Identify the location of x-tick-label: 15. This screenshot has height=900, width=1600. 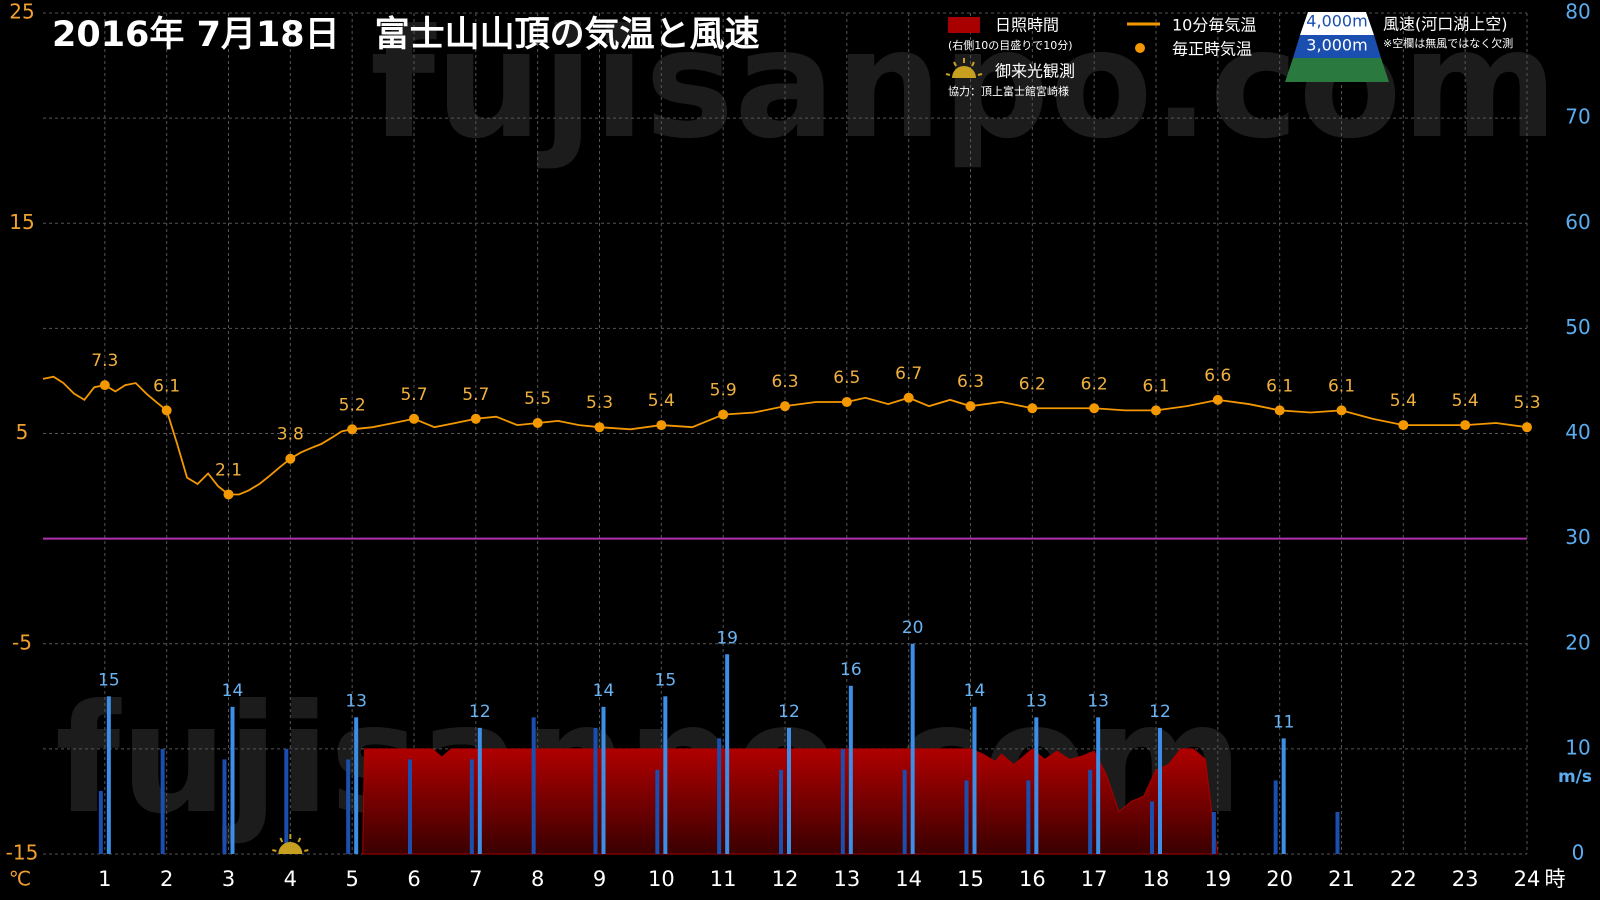
(970, 879).